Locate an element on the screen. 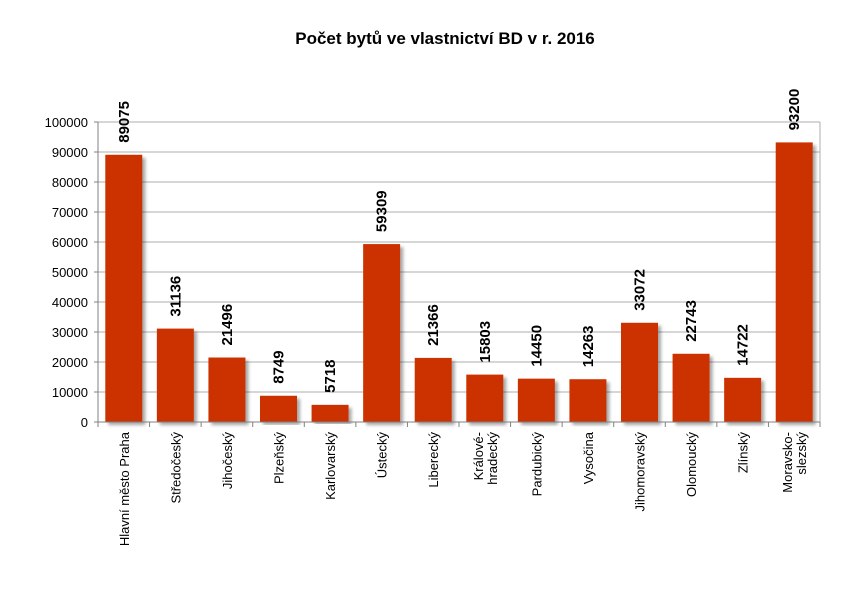 The image size is (856, 607). y-tick-label: 20000 is located at coordinates (70, 362).